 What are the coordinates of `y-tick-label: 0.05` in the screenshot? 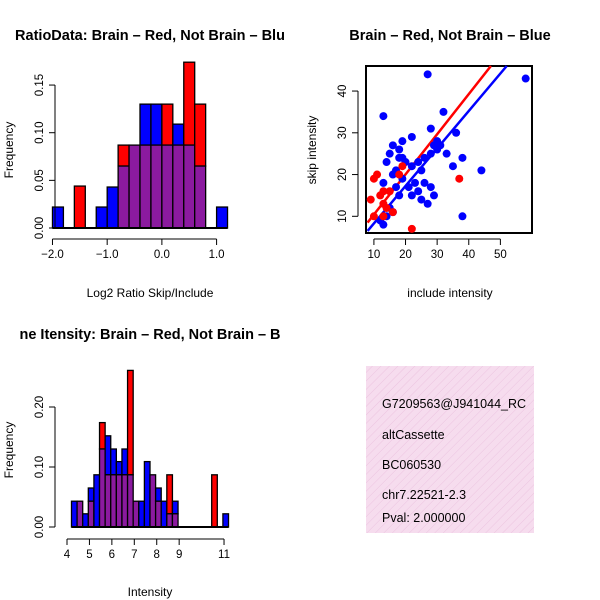 It's located at (40, 180).